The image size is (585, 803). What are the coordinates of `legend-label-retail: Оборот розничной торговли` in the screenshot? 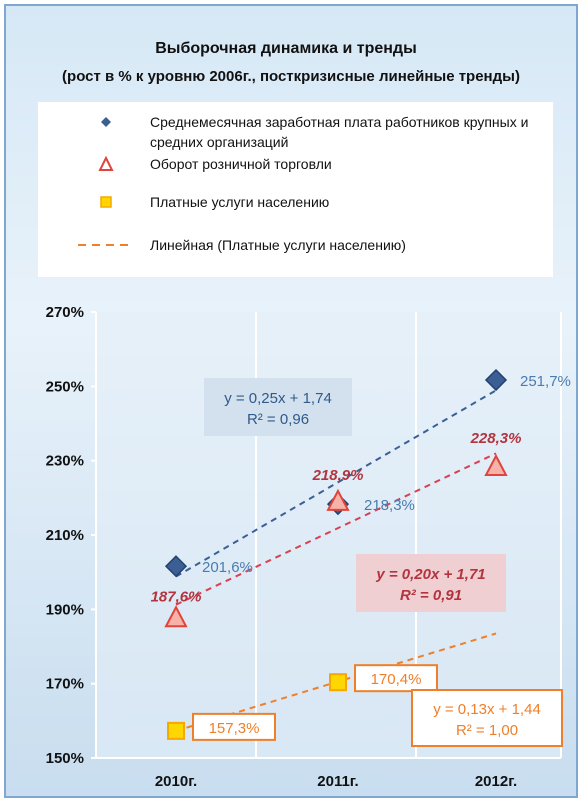 It's located at (241, 164).